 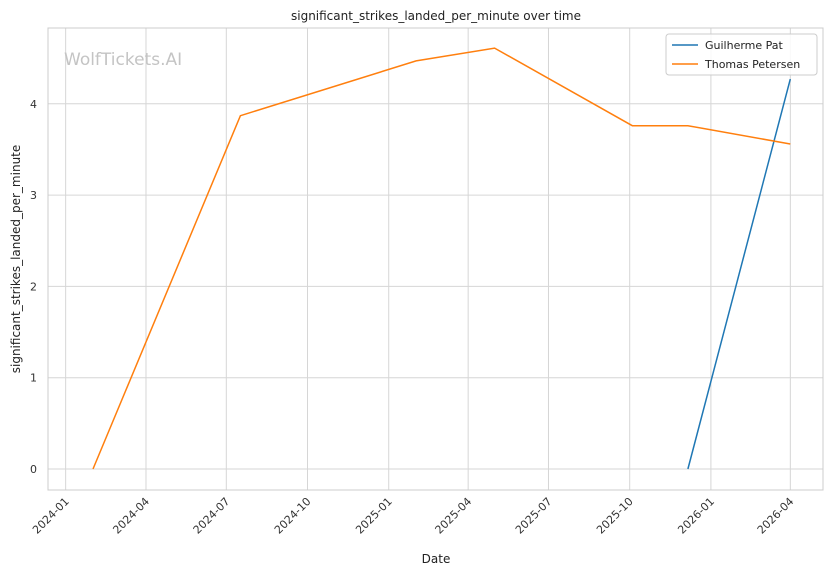 What do you see at coordinates (16, 259) in the screenshot?
I see `y-axis-label: significant_strikes_landed_per_minute` at bounding box center [16, 259].